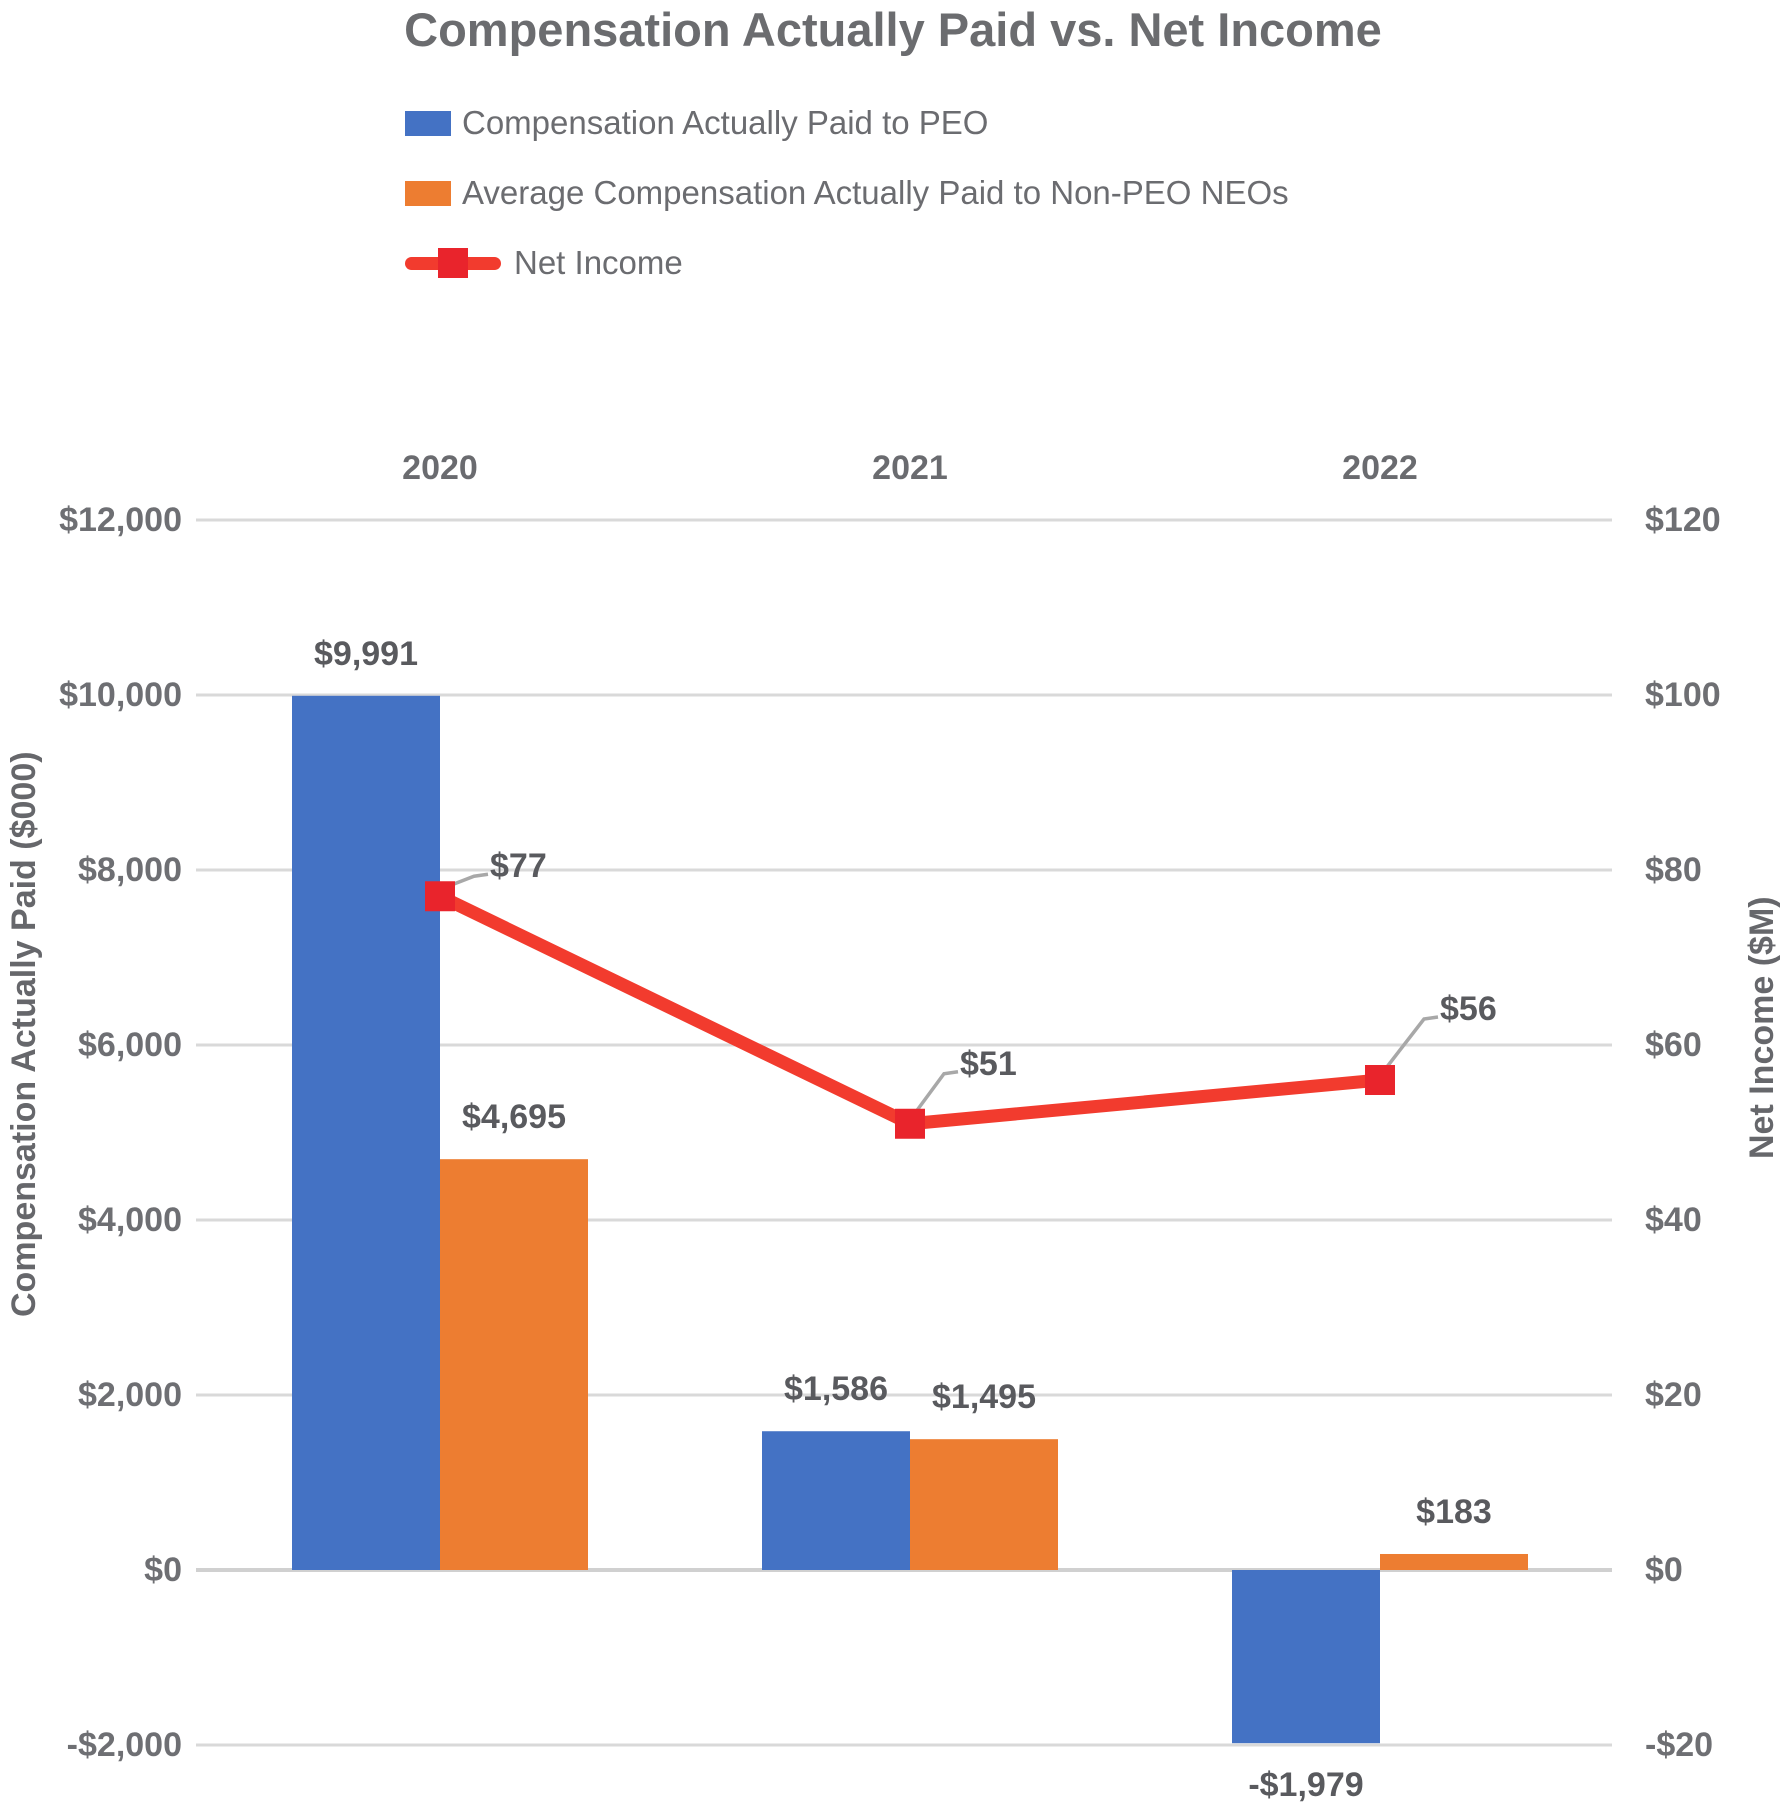 The width and height of the screenshot is (1786, 1817). Describe the element at coordinates (598, 262) in the screenshot. I see `legend-label: Net Income` at that location.